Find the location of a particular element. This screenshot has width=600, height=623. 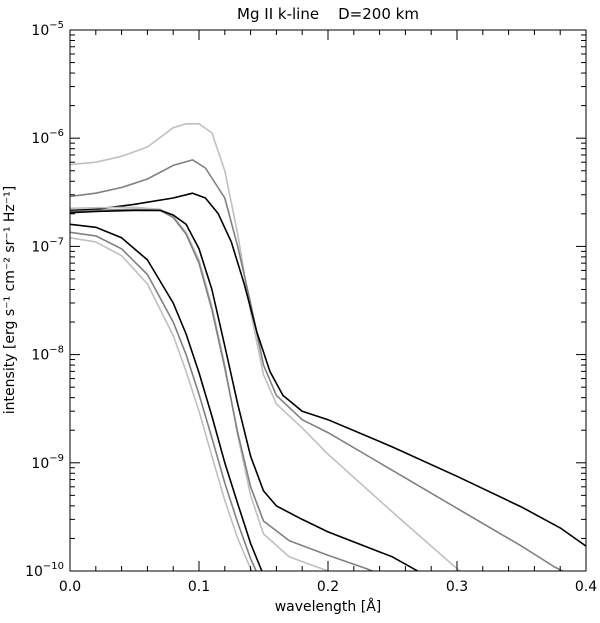

y-tick-label: 10⁻⁷ is located at coordinates (47, 245).